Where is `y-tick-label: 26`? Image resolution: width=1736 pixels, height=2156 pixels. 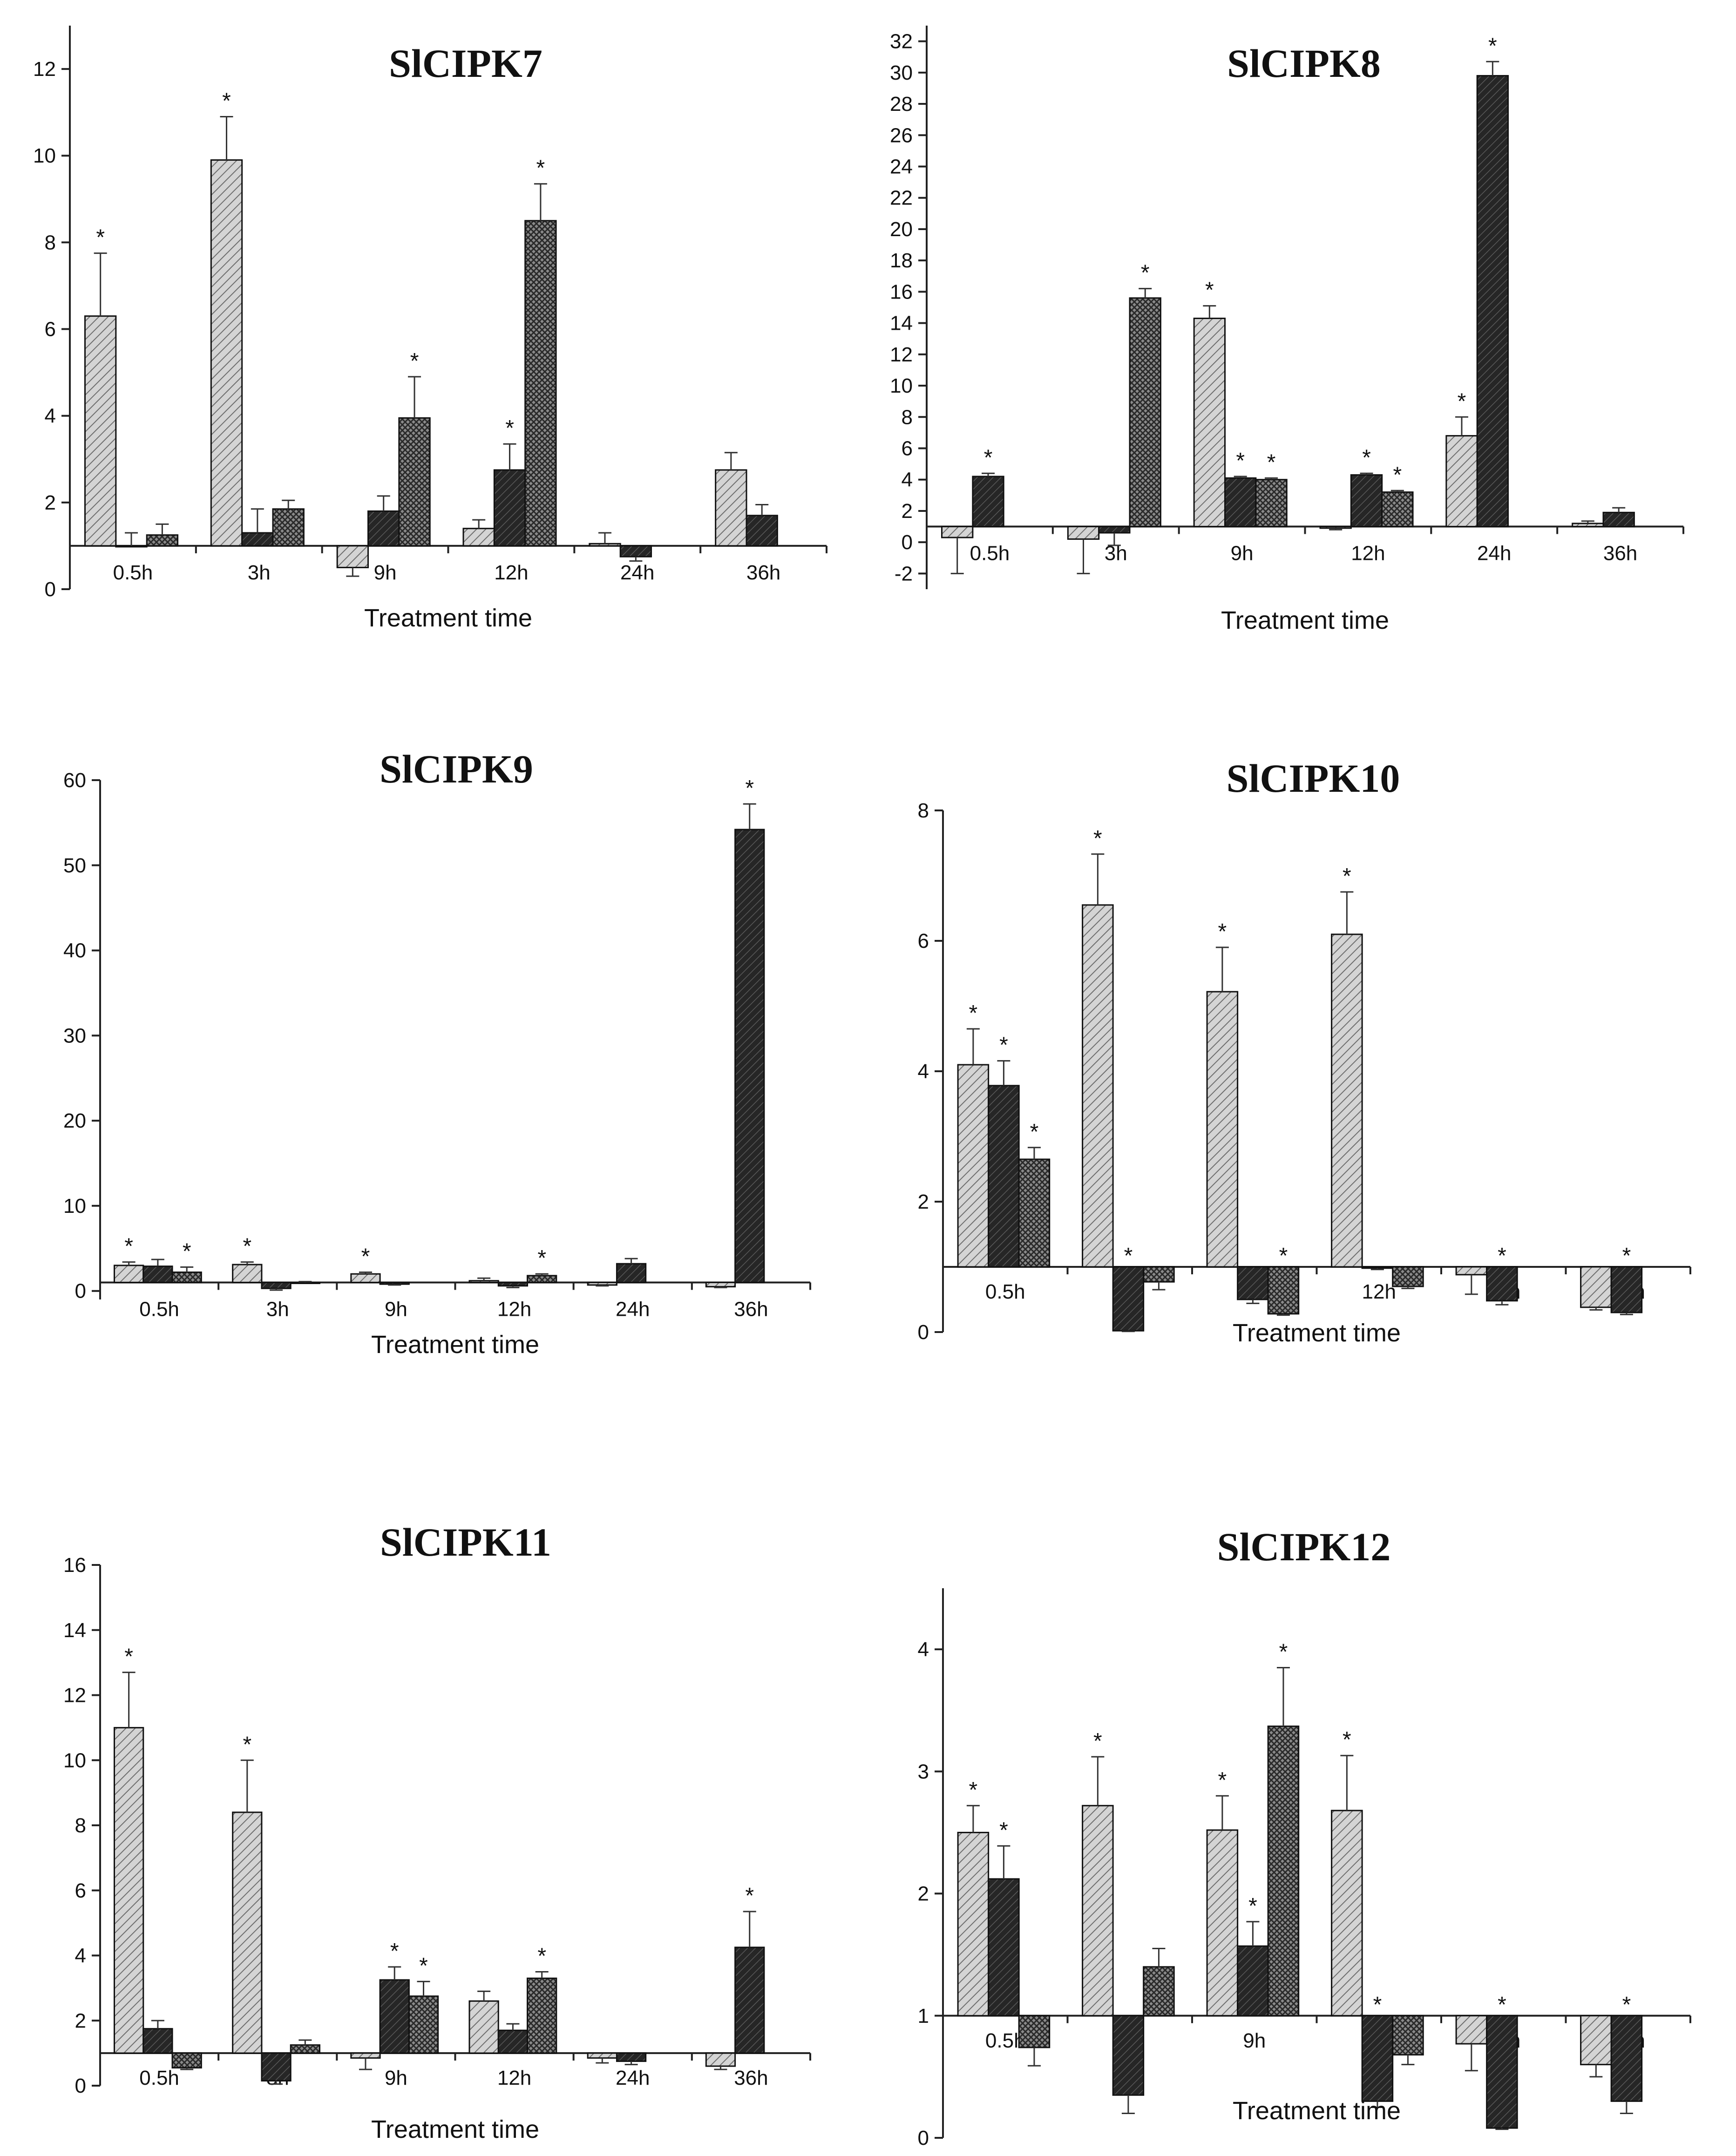 y-tick-label: 26 is located at coordinates (901, 135).